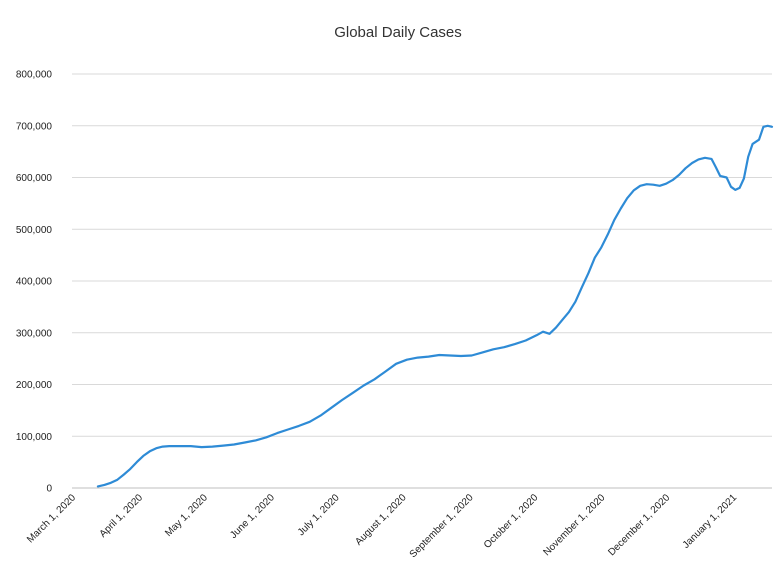 This screenshot has width=777, height=572. I want to click on chart-title: Global Daily Cases, so click(398, 32).